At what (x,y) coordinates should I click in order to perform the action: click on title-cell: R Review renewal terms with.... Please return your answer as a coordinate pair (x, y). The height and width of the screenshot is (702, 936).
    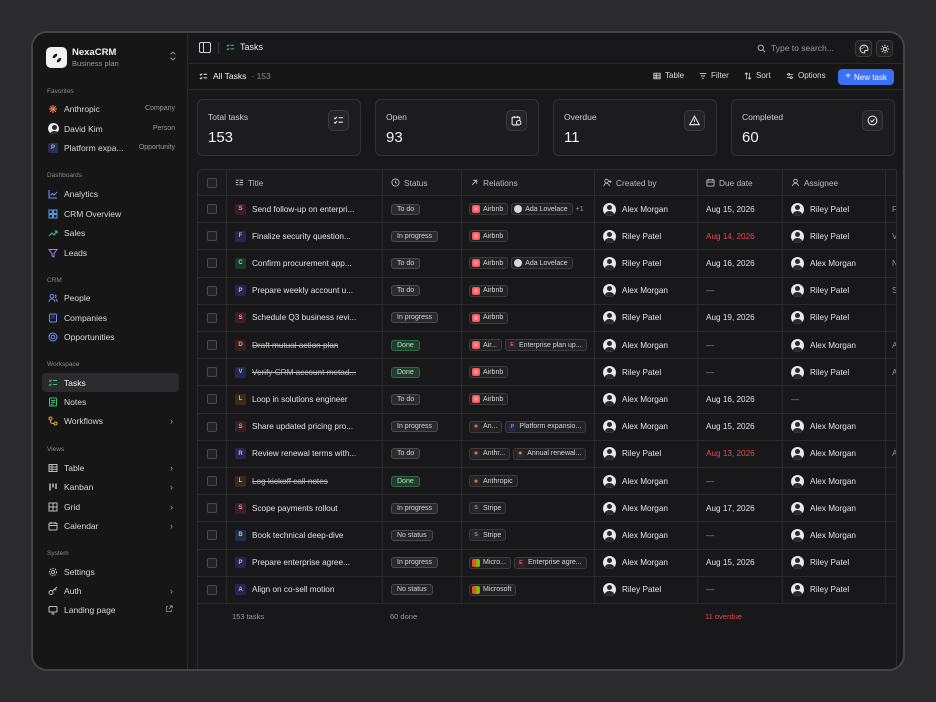
    Looking at the image, I should click on (305, 453).